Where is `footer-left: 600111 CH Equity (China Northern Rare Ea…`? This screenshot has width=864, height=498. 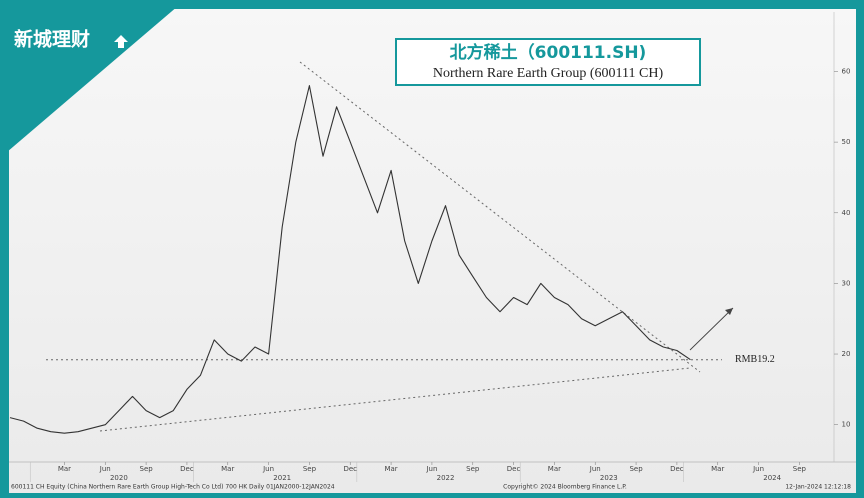 footer-left: 600111 CH Equity (China Northern Rare Ea… is located at coordinates (173, 487).